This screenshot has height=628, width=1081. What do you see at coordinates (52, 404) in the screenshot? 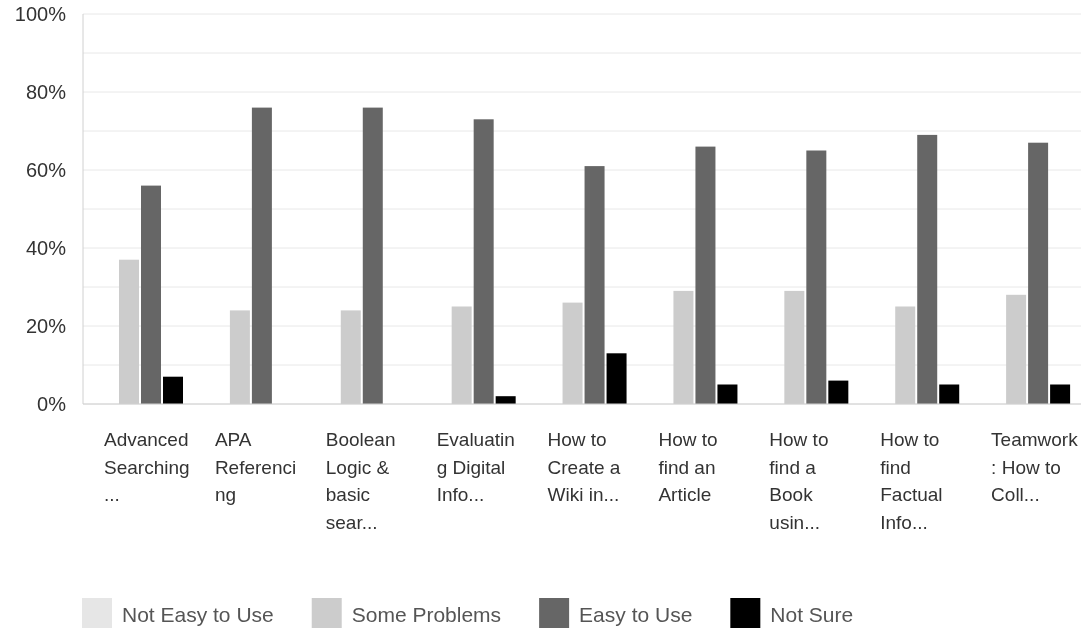
I see `y-tick-label: 0%` at bounding box center [52, 404].